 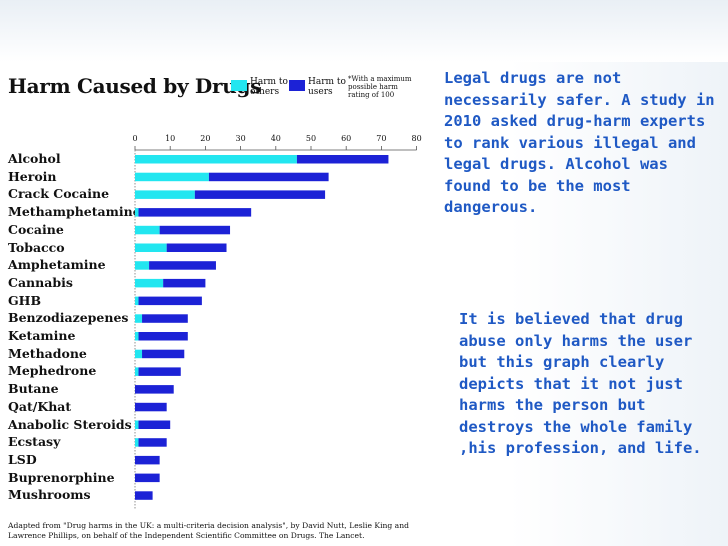 I want to click on bar-benzodiazepenes-harm-to-others, so click(x=139, y=318).